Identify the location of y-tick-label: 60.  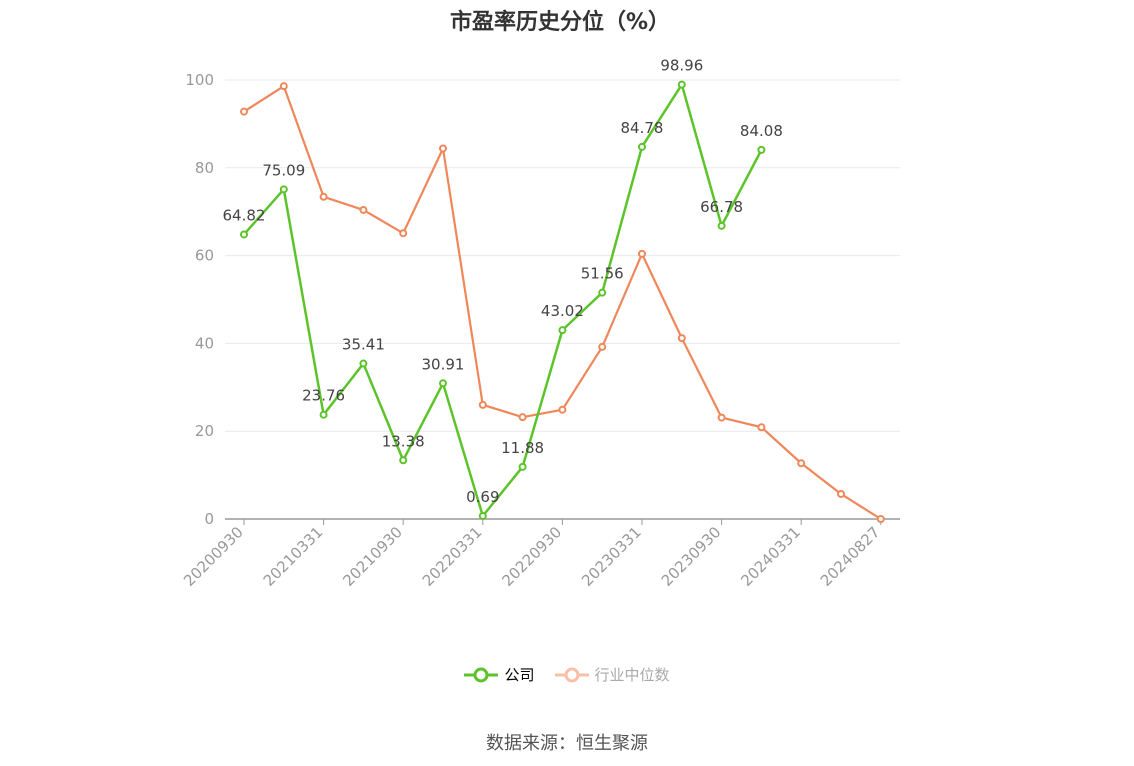
(204, 256).